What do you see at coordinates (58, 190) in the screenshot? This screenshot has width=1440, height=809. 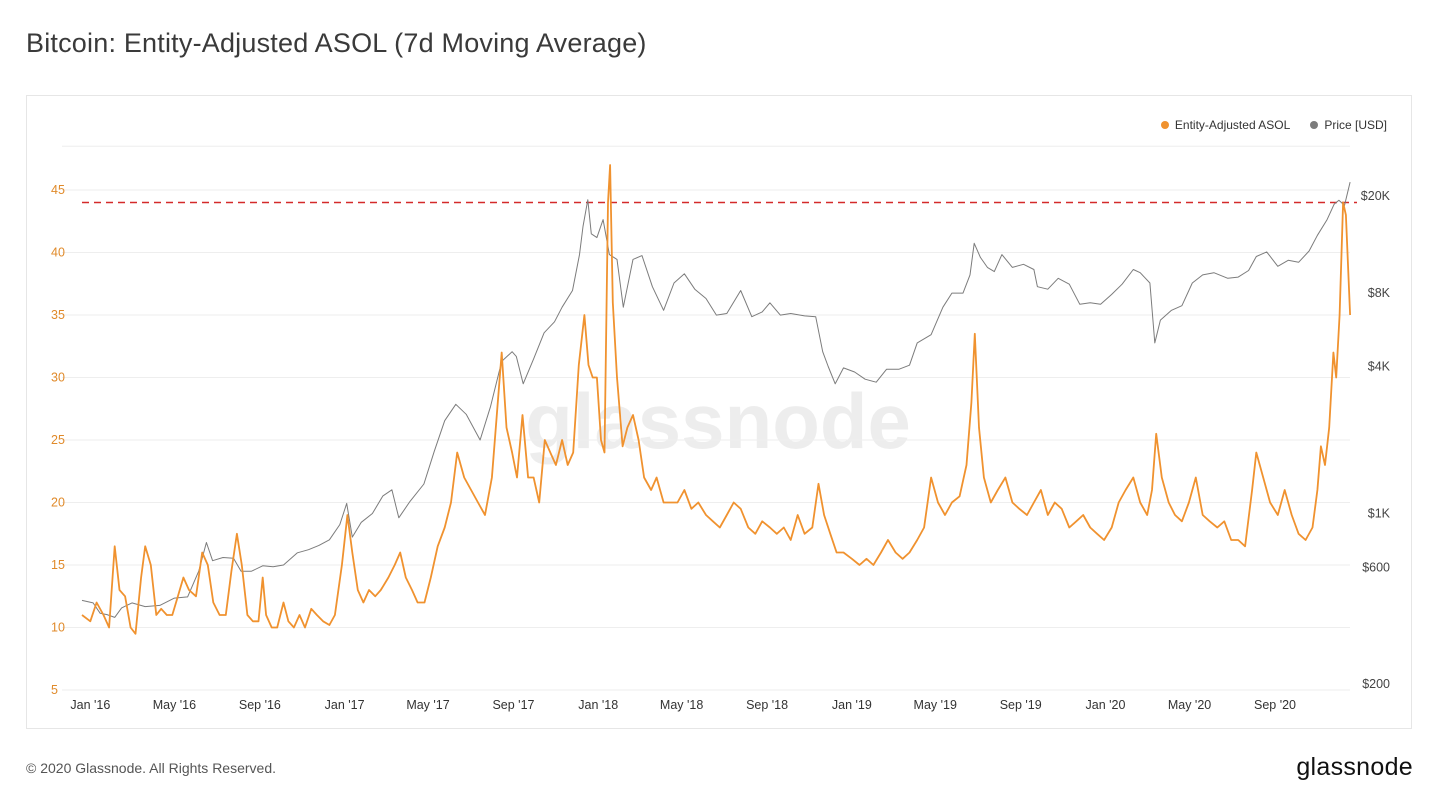 I see `y-left-tick-label: 45` at bounding box center [58, 190].